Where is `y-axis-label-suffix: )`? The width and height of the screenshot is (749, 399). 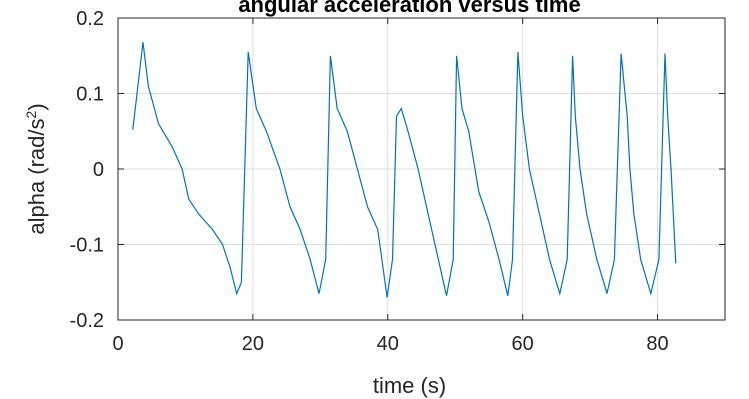 y-axis-label-suffix: ) is located at coordinates (36, 106).